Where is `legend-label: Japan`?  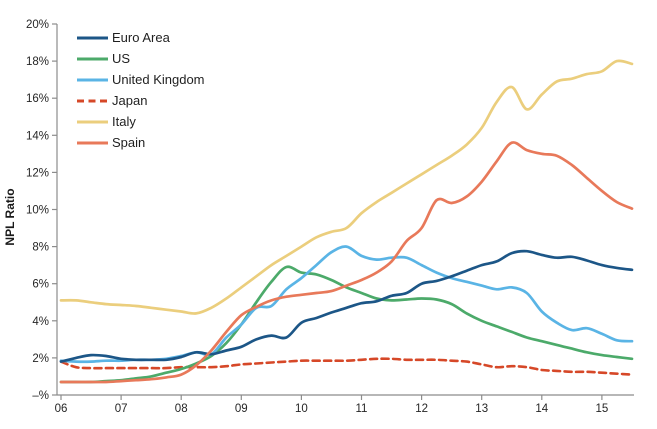
legend-label: Japan is located at coordinates (130, 100).